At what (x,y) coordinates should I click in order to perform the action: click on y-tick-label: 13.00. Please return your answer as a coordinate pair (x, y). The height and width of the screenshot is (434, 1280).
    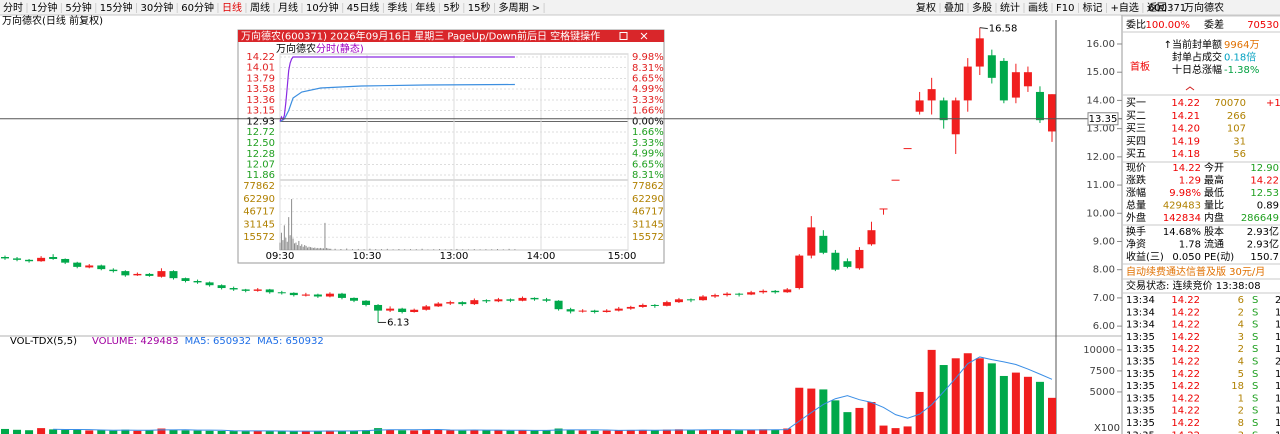
    Looking at the image, I should click on (1100, 129).